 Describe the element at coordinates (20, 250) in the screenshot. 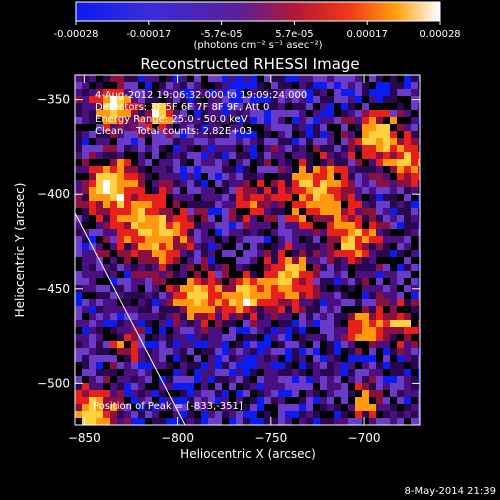

I see `y-axis-label: Heliocentric Y (arcsec)` at that location.